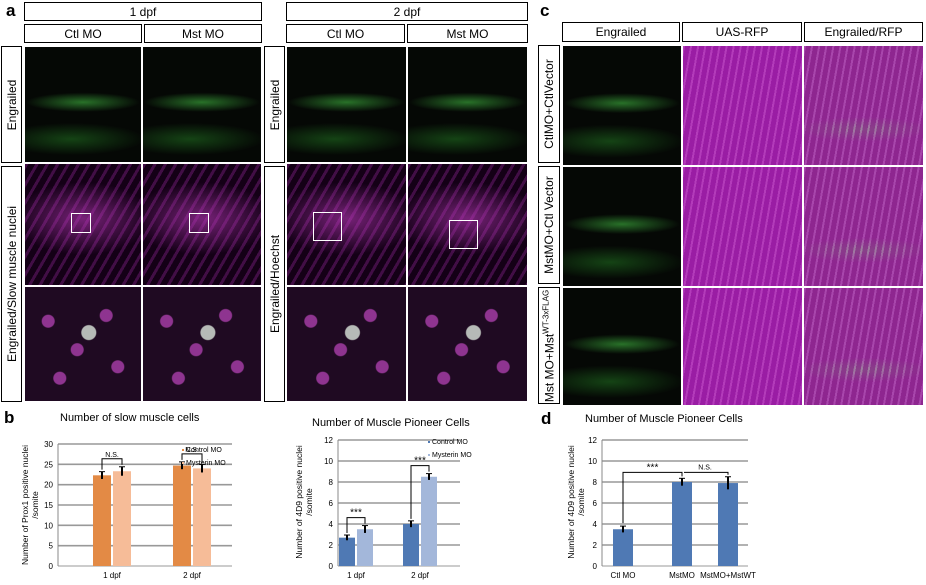 The width and height of the screenshot is (926, 585). Describe the element at coordinates (391, 423) in the screenshot. I see `chart-b2-title: Number of Muscle Pioneer Cells` at that location.